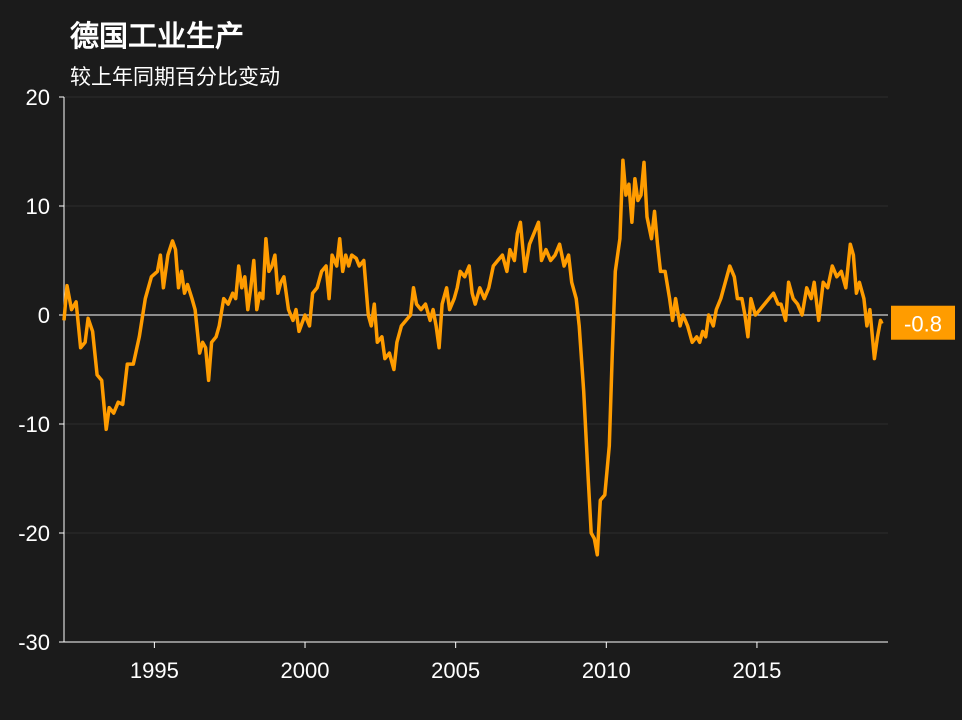 The height and width of the screenshot is (720, 962). I want to click on y-tick-label: -10, so click(34, 424).